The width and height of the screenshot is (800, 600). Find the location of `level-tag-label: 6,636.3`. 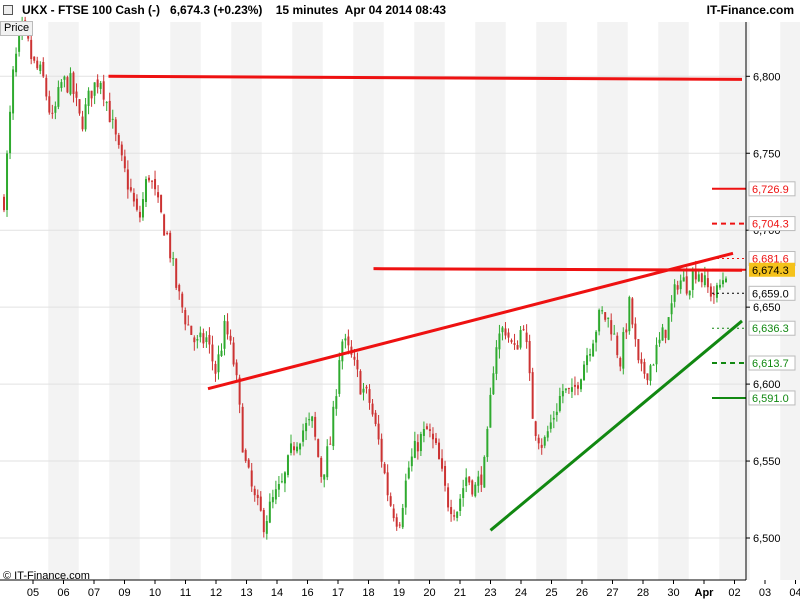

level-tag-label: 6,636.3 is located at coordinates (770, 329).